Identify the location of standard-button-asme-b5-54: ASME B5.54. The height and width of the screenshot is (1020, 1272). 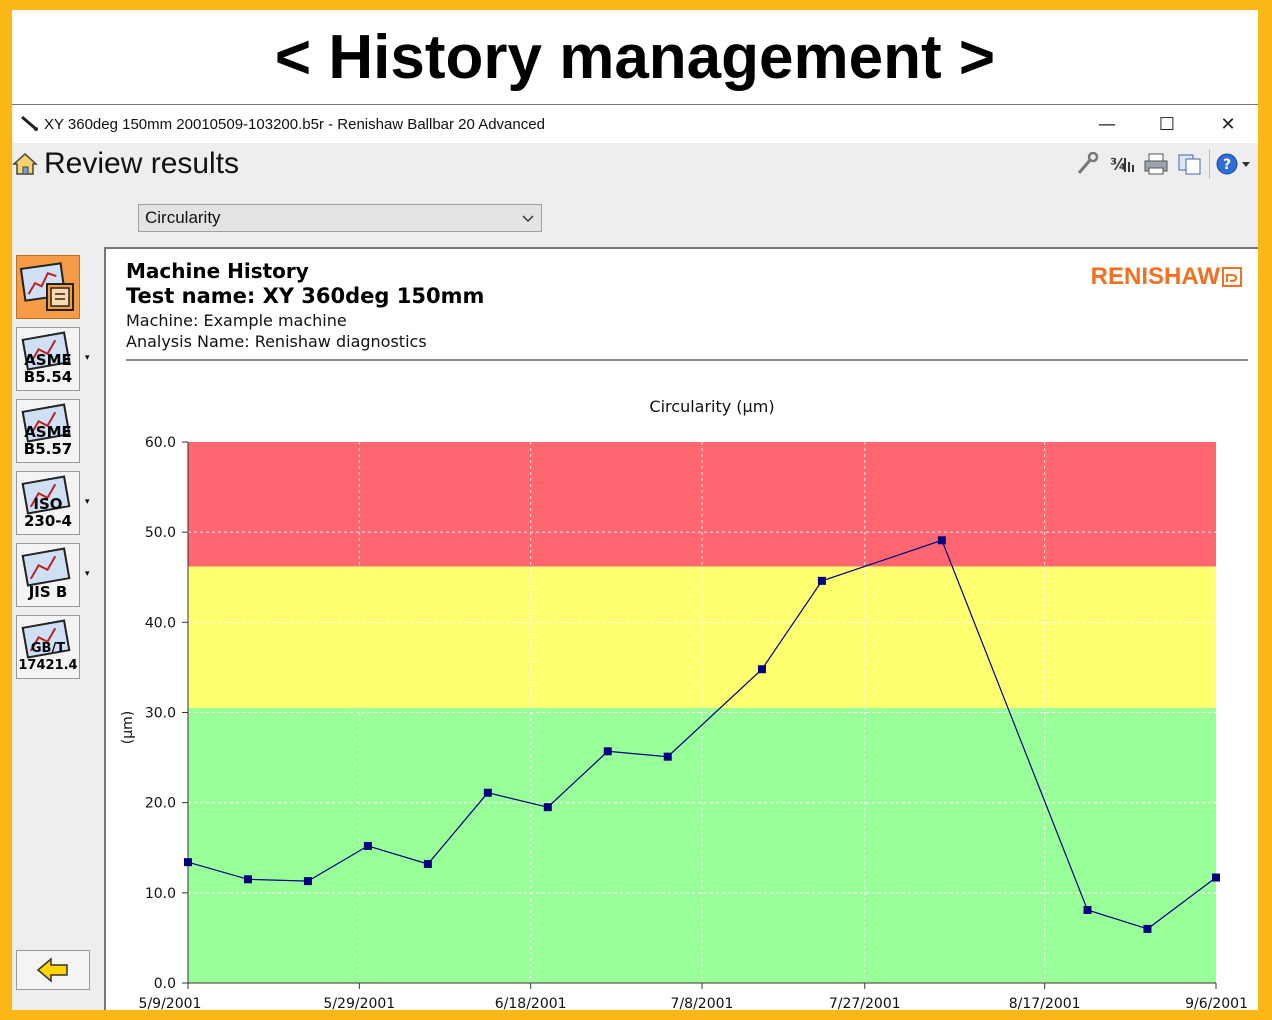
(48, 359).